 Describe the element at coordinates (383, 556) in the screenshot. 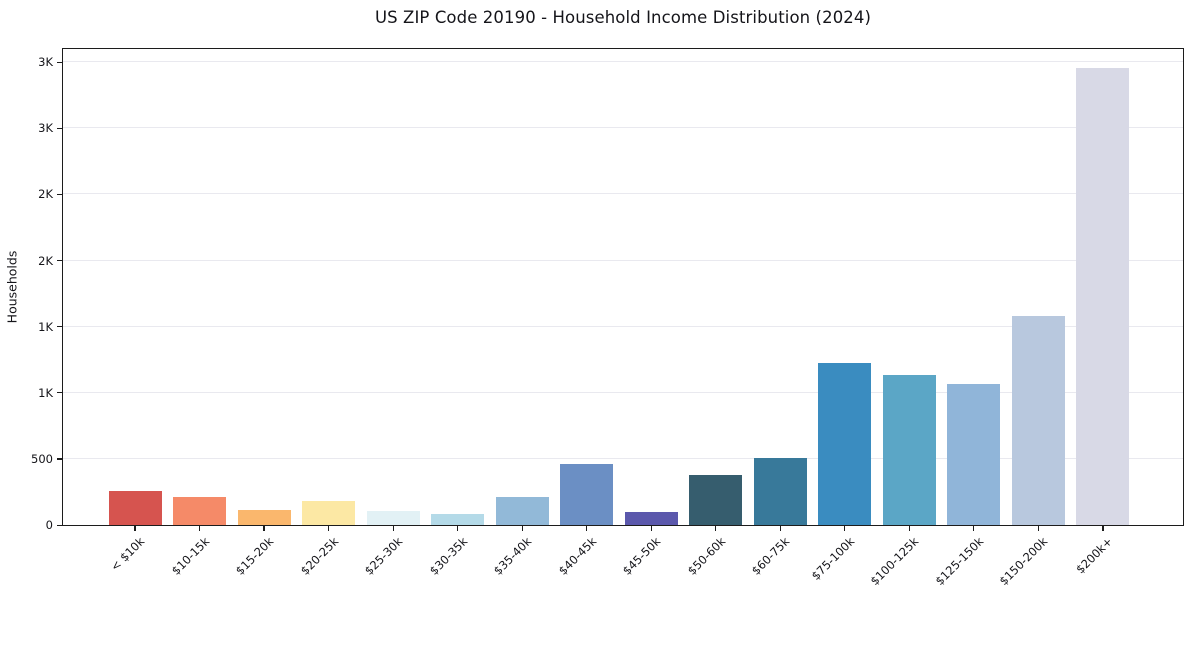

I see `x-tick-label: $25-30k` at that location.